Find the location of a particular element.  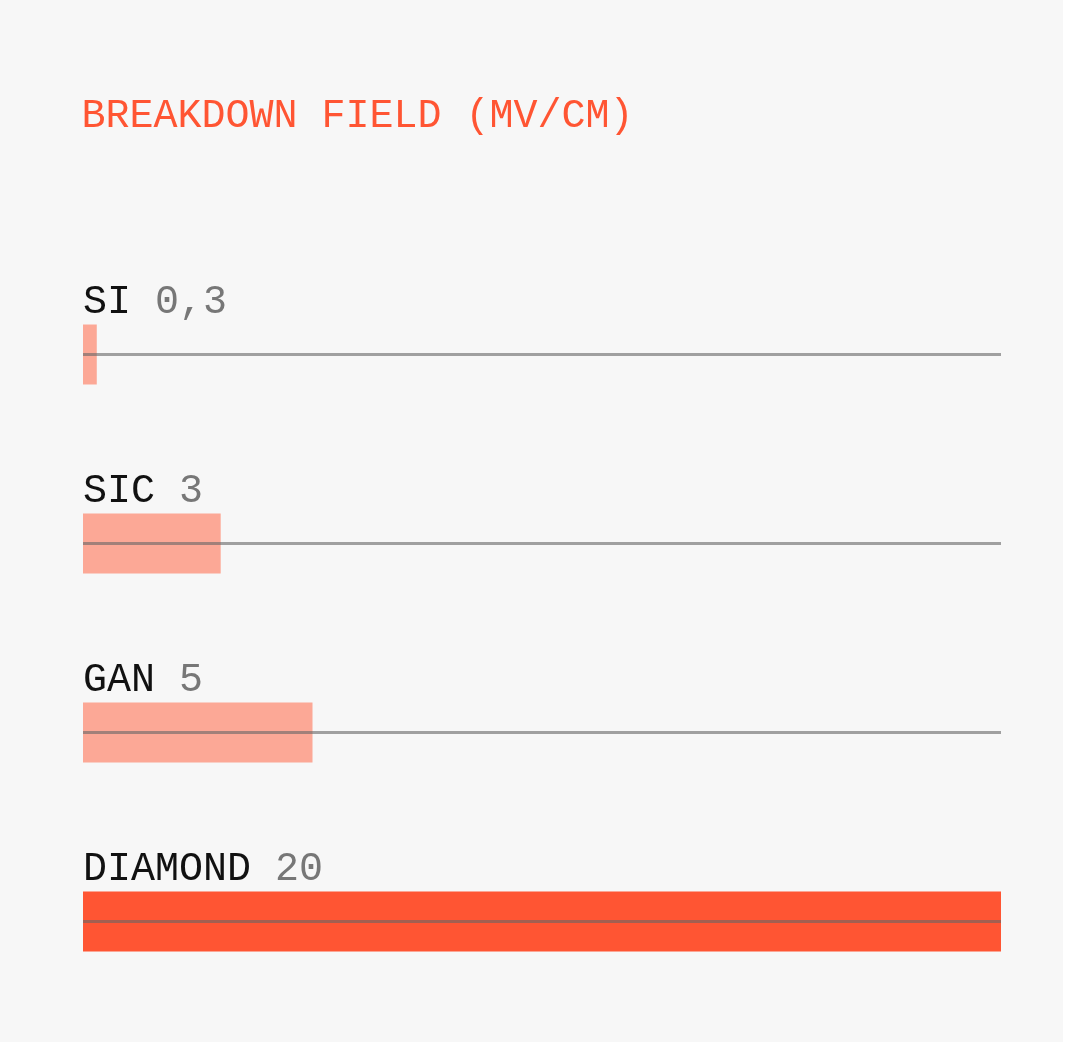

y-tick-label: GAN is located at coordinates (119, 680).